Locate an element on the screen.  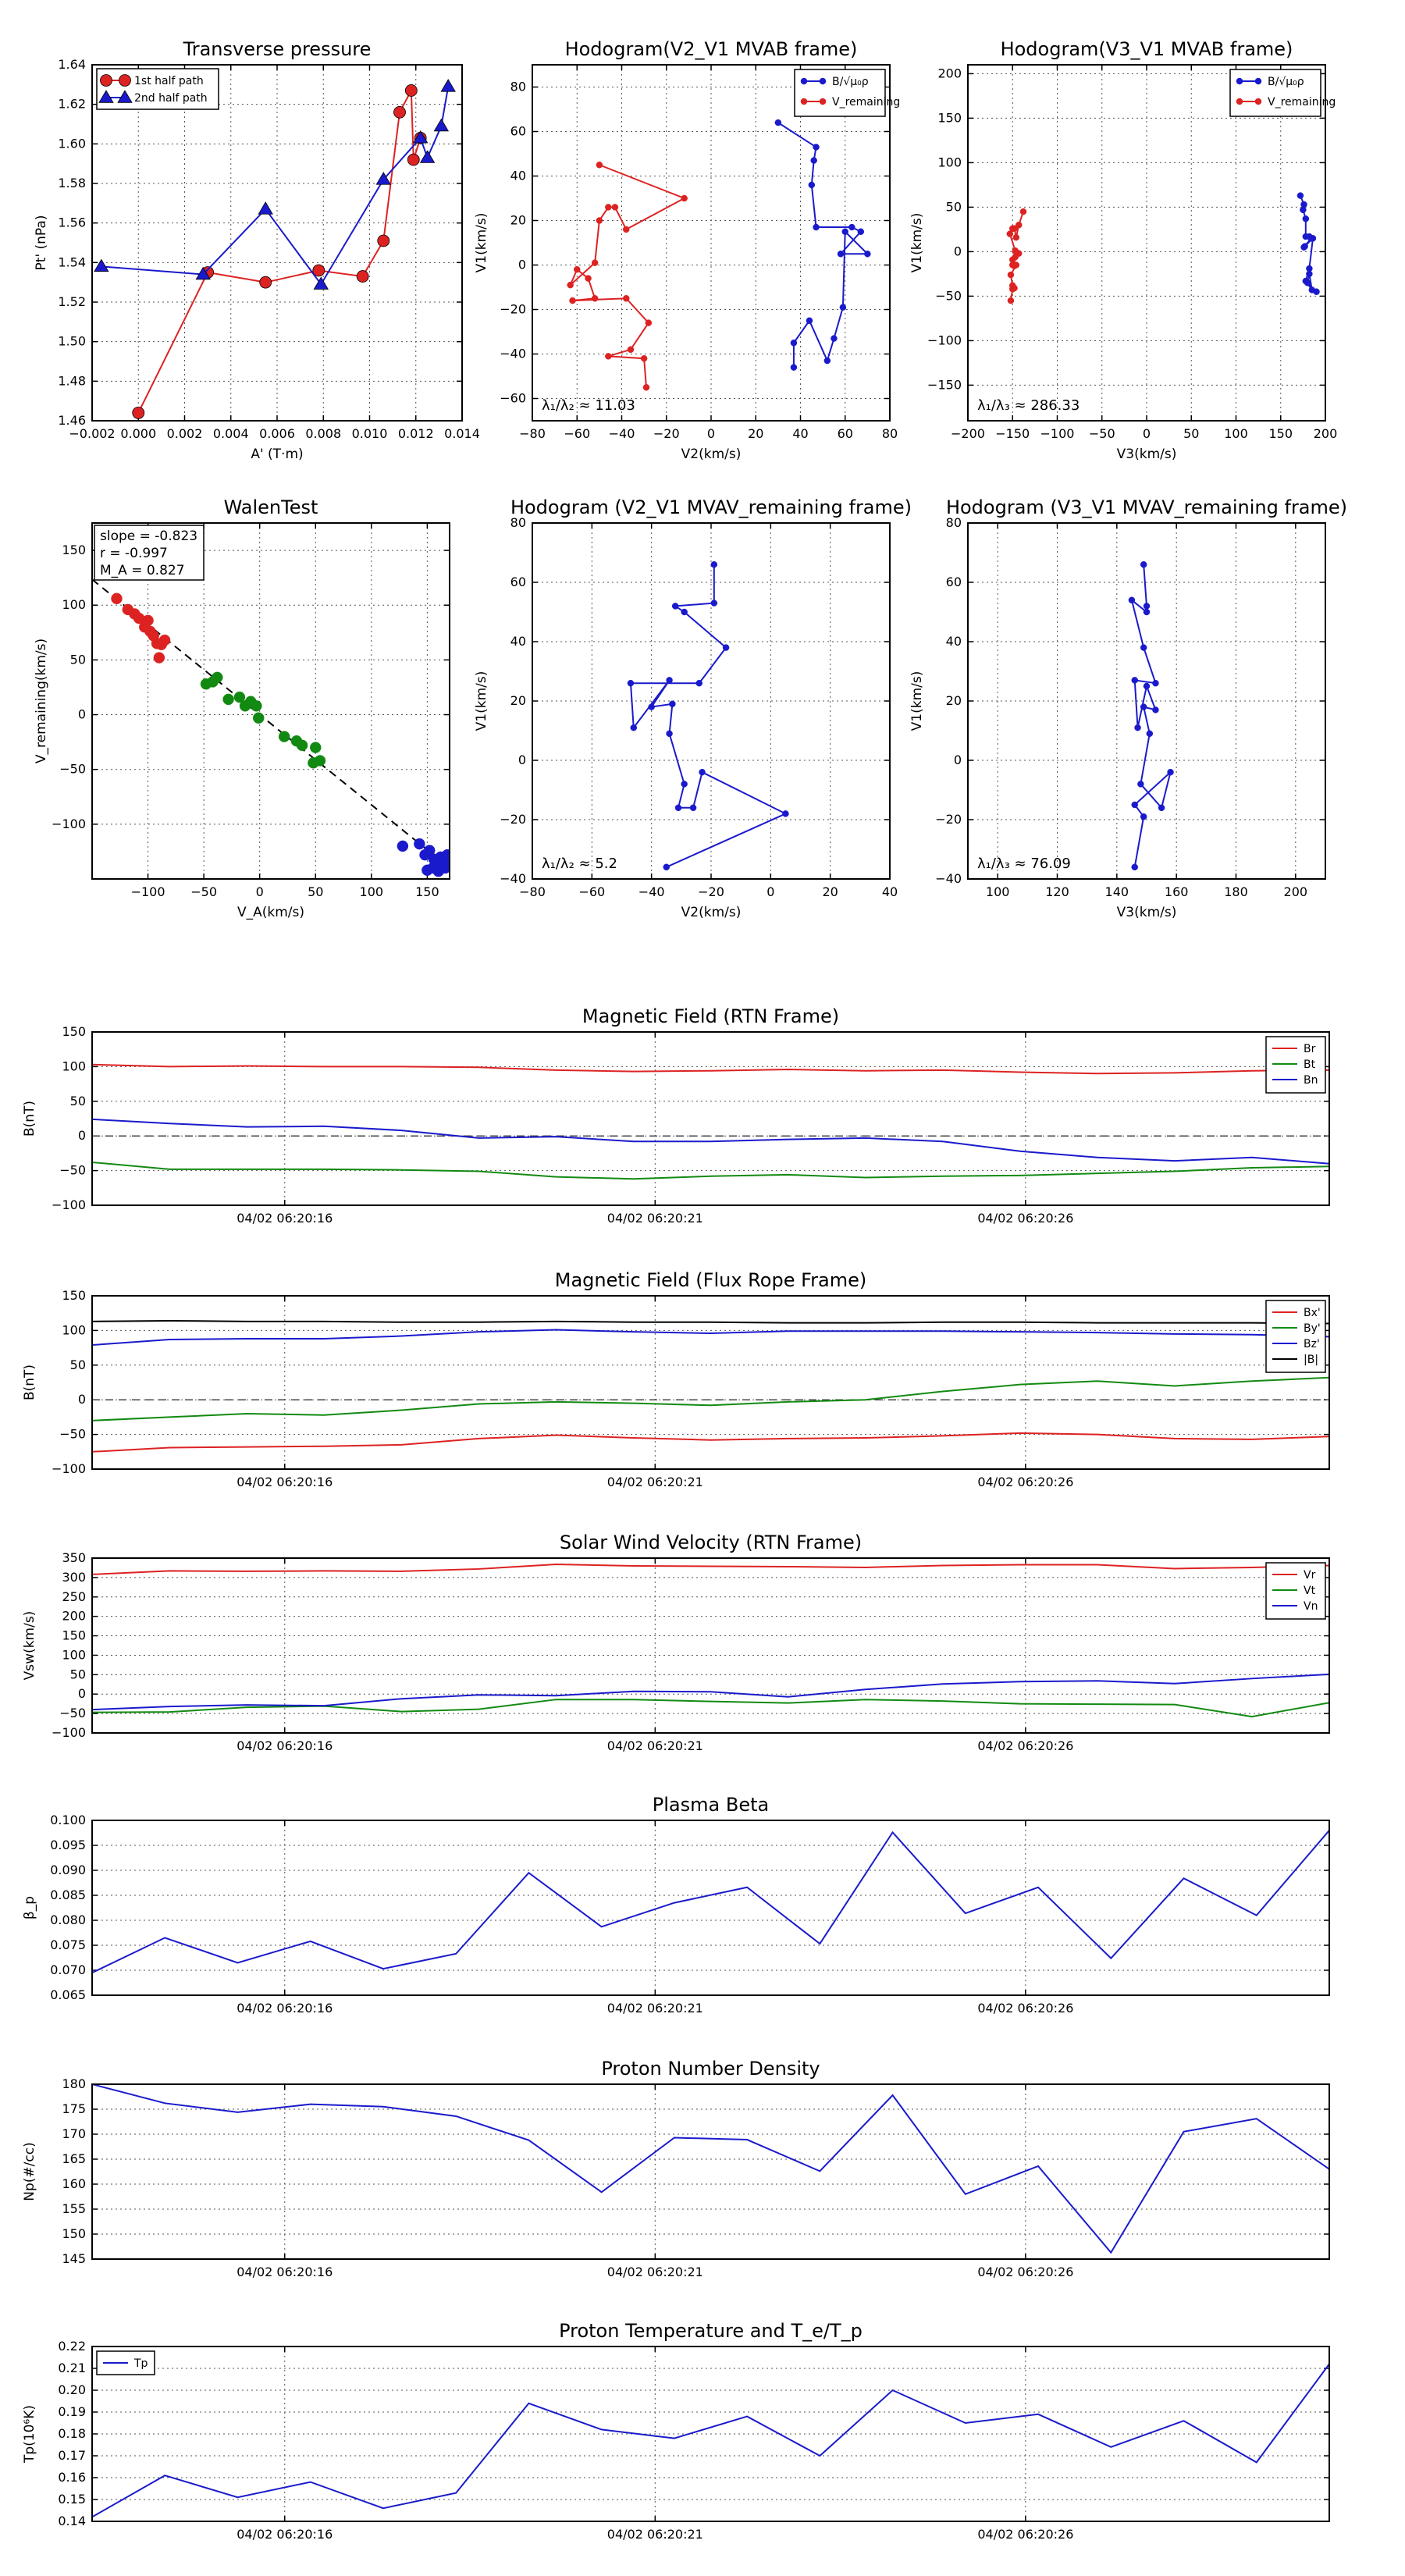
legend-label: 2nd half path is located at coordinates (171, 98).